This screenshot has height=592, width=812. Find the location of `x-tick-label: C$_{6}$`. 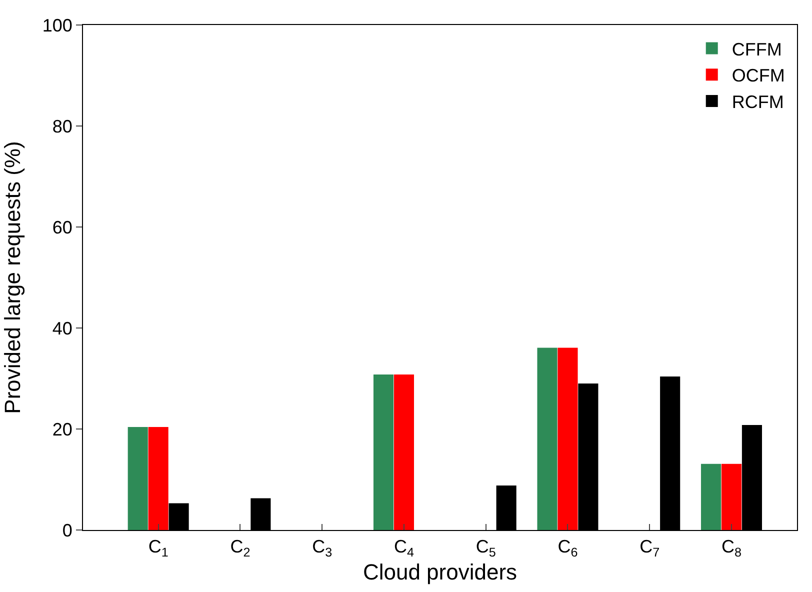

x-tick-label: C$_{6}$ is located at coordinates (568, 548).